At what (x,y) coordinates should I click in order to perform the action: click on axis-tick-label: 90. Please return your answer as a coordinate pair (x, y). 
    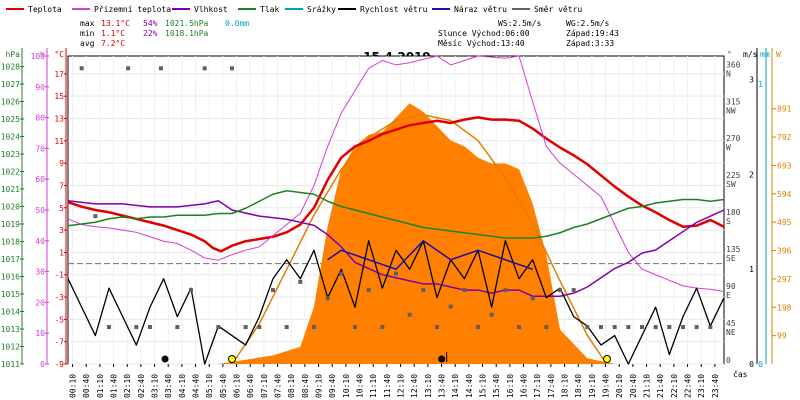
    Looking at the image, I should click on (40, 87).